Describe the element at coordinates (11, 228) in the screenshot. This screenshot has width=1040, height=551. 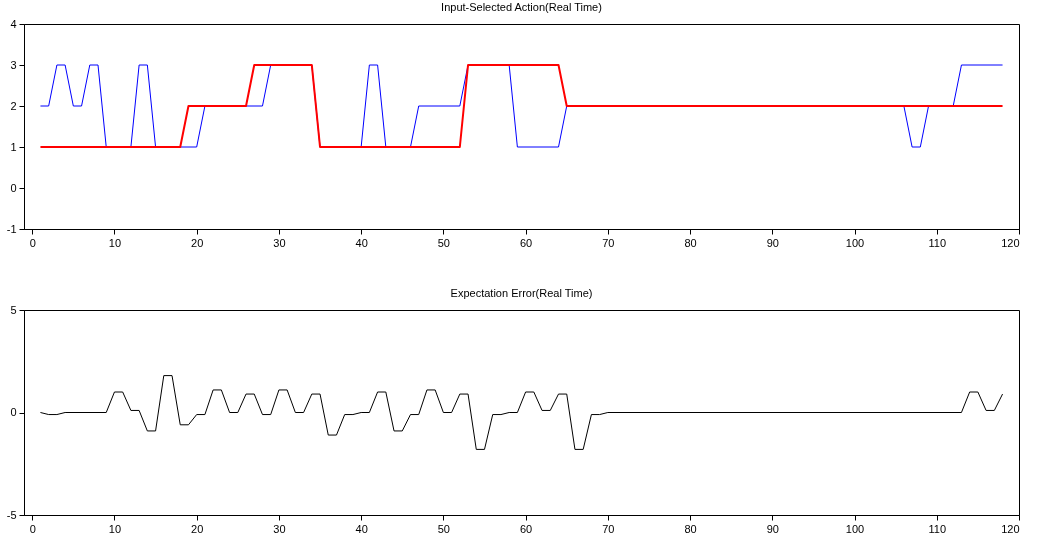
I see `y-tick-label: -1` at that location.